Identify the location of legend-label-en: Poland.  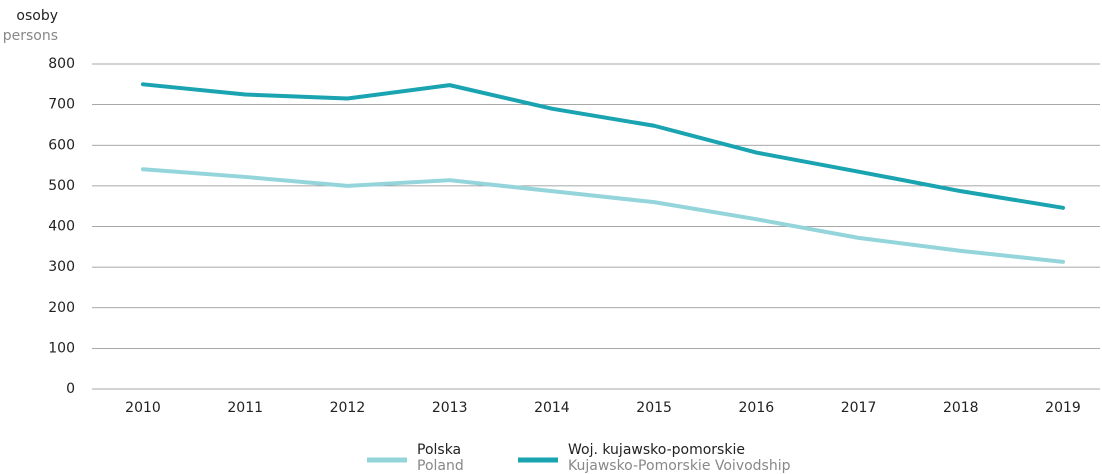
(440, 466).